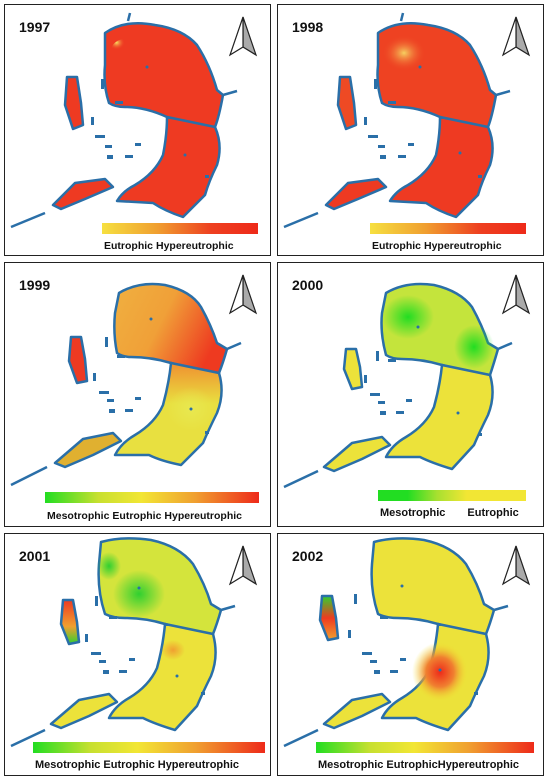  I want to click on lake-map-1999, so click(126, 384).